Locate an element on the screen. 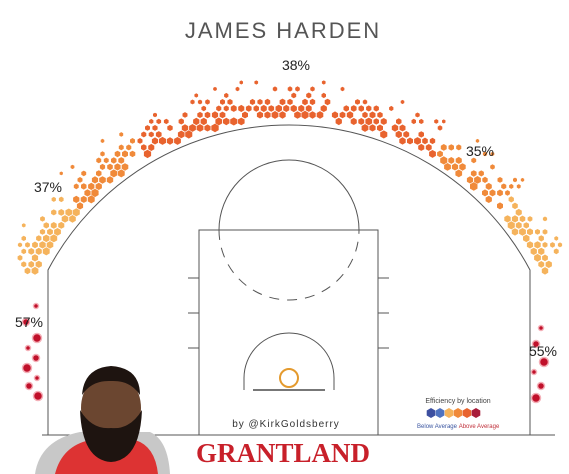  credit: by @KirkGoldsberry is located at coordinates (286, 424).